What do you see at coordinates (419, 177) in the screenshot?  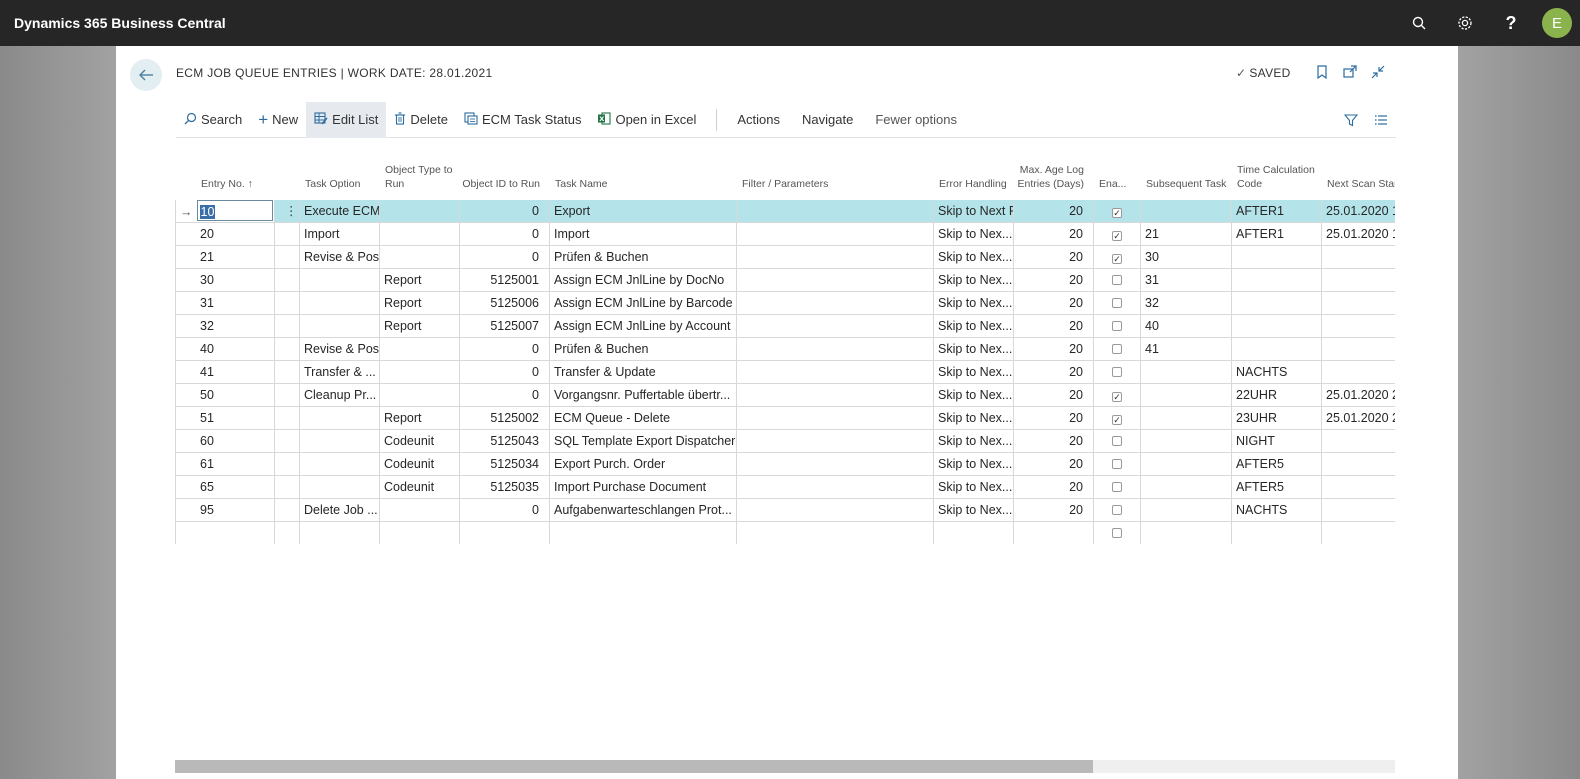 I see `column-header-object-type: Object Type to Run` at bounding box center [419, 177].